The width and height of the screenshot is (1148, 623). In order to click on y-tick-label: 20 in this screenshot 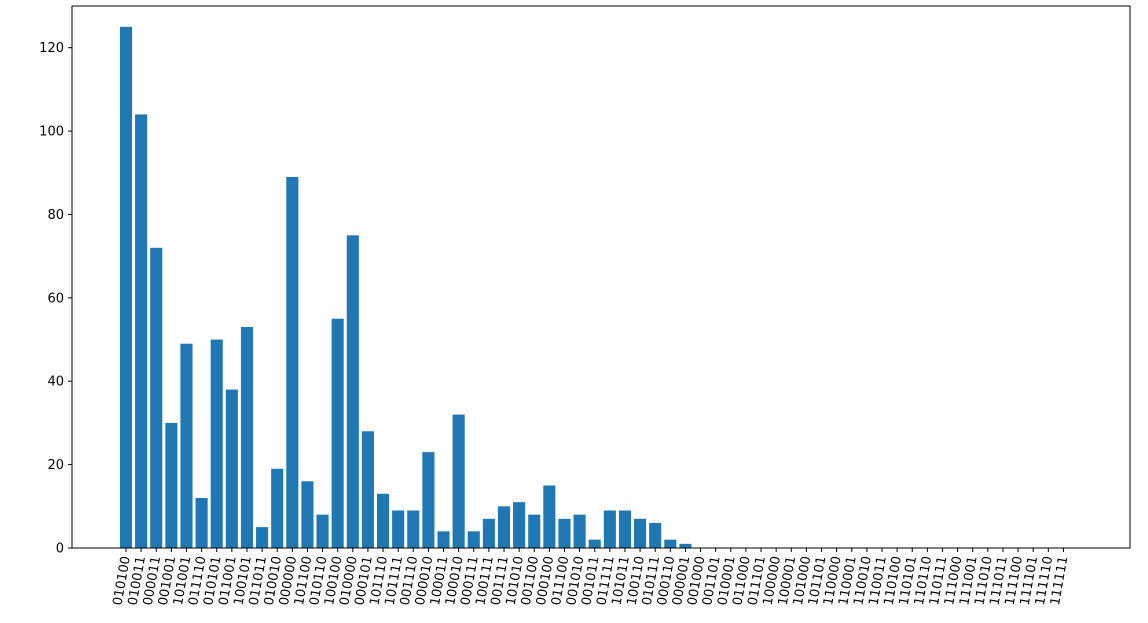, I will do `click(55, 465)`.